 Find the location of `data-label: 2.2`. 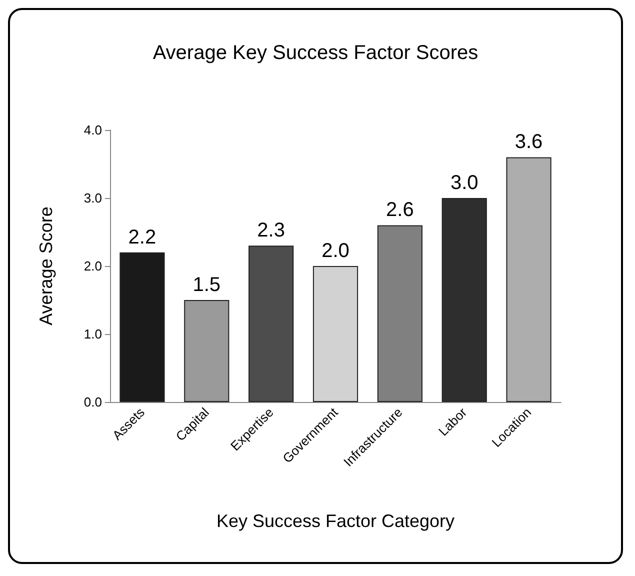

data-label: 2.2 is located at coordinates (142, 237).